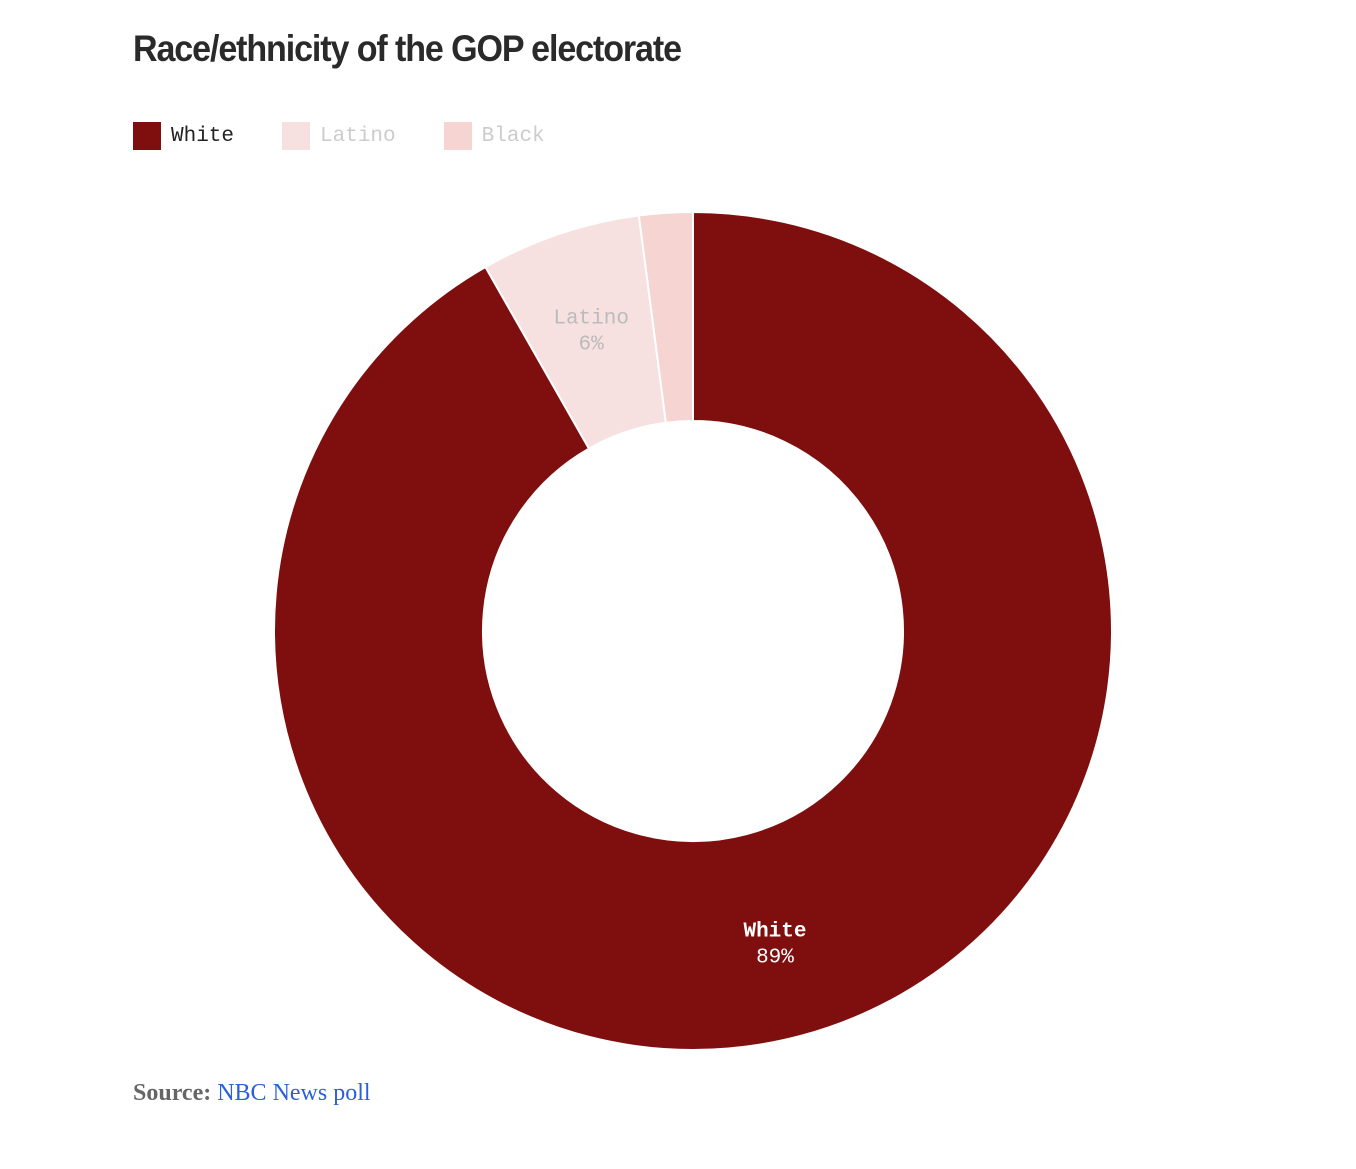 This screenshot has height=1169, width=1356. Describe the element at coordinates (775, 957) in the screenshot. I see `slice-value-white: 89%` at that location.